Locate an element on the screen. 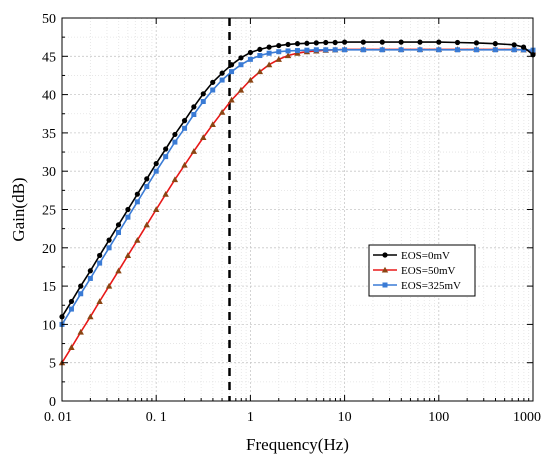 Image resolution: width=550 pixels, height=466 pixels. y-tick-label: 30 is located at coordinates (49, 172).